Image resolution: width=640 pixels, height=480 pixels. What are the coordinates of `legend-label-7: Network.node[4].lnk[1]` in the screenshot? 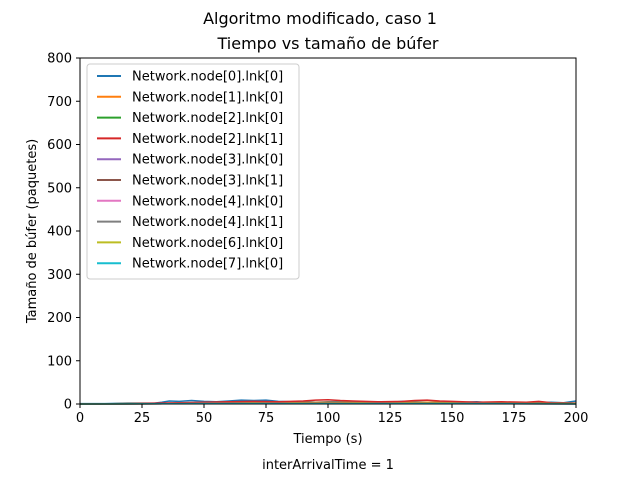 It's located at (207, 222).